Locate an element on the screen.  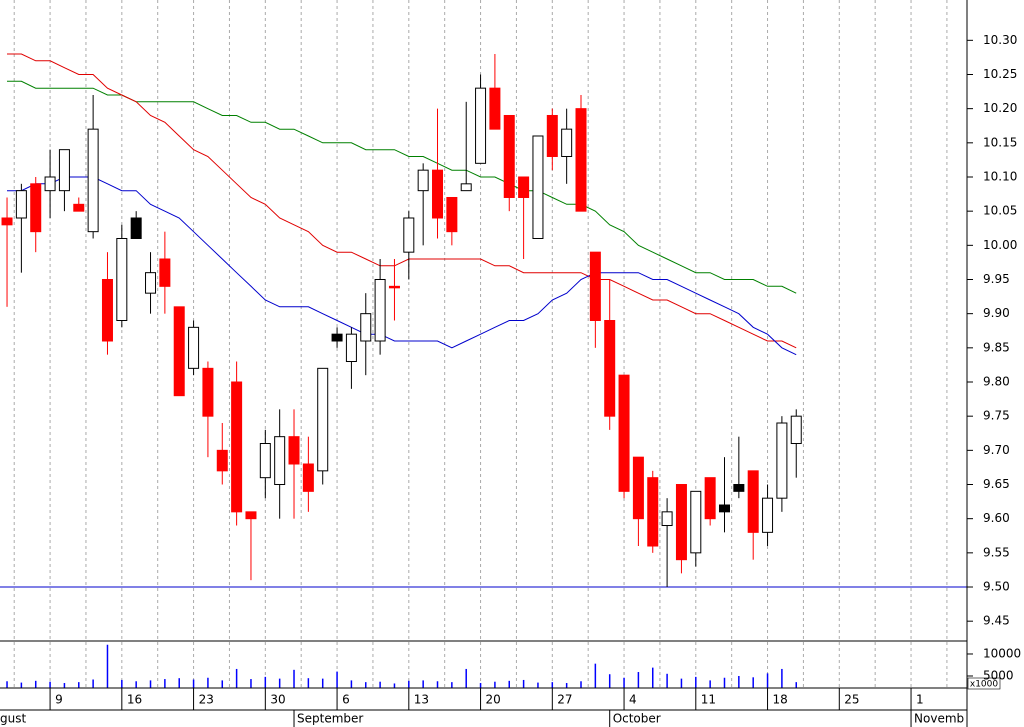
y-tick-label: 10.05 is located at coordinates (1000, 211).